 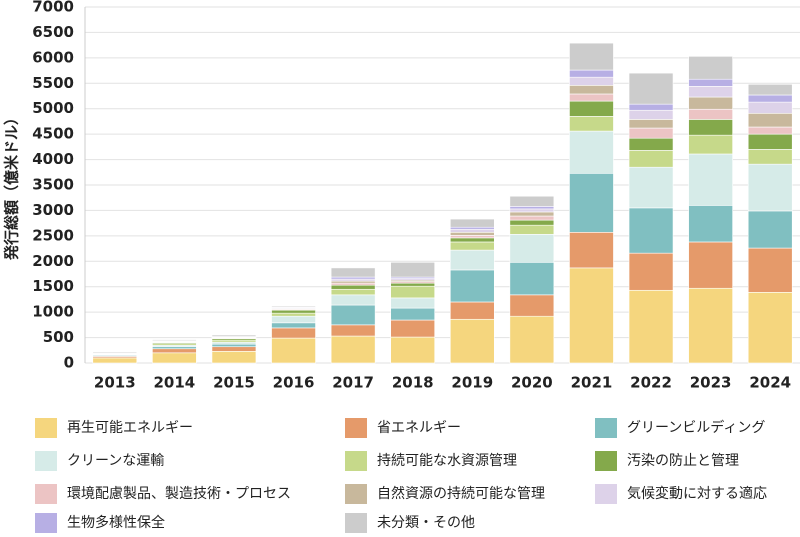 I want to click on x-tick-label: 2013, so click(x=115, y=383).